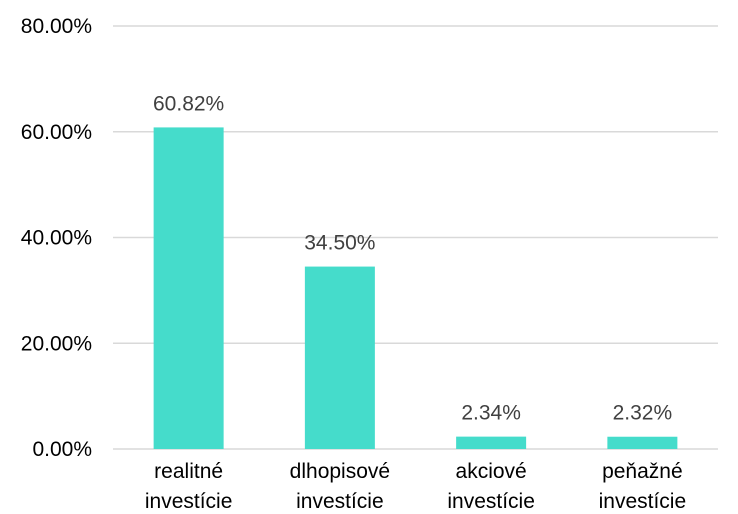 Image resolution: width=738 pixels, height=514 pixels. What do you see at coordinates (491, 471) in the screenshot?
I see `x-category-label-line: akciové` at bounding box center [491, 471].